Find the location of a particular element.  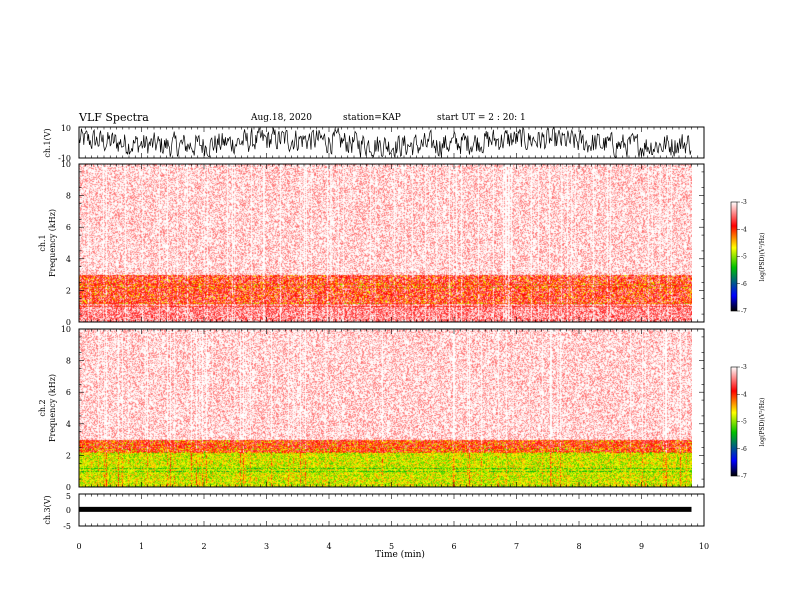

x-tick-label: 9 is located at coordinates (641, 546).